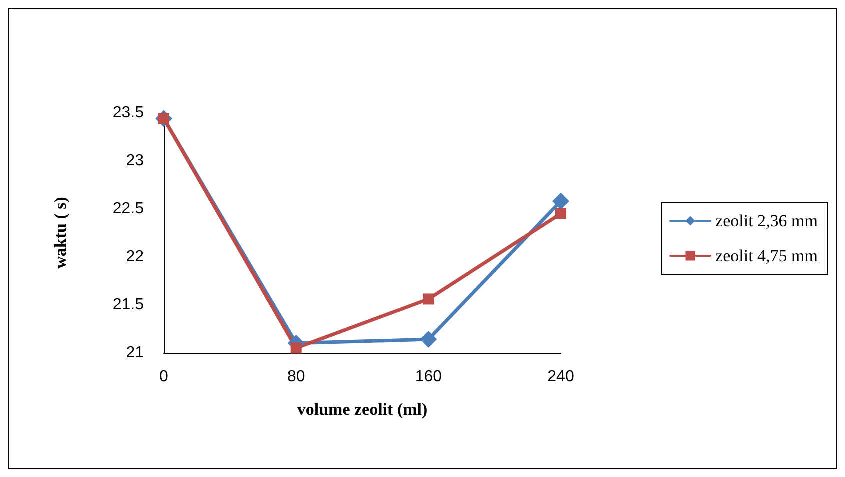  What do you see at coordinates (135, 257) in the screenshot?
I see `y-tick-label: 22` at bounding box center [135, 257].